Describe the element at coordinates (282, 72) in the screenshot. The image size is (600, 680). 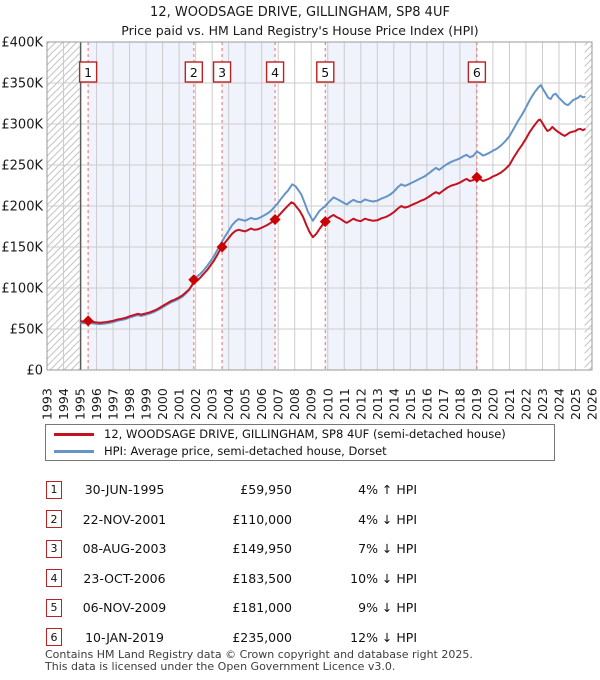
I see `sale-number-flags: 1 2 3 4 5 6` at that location.